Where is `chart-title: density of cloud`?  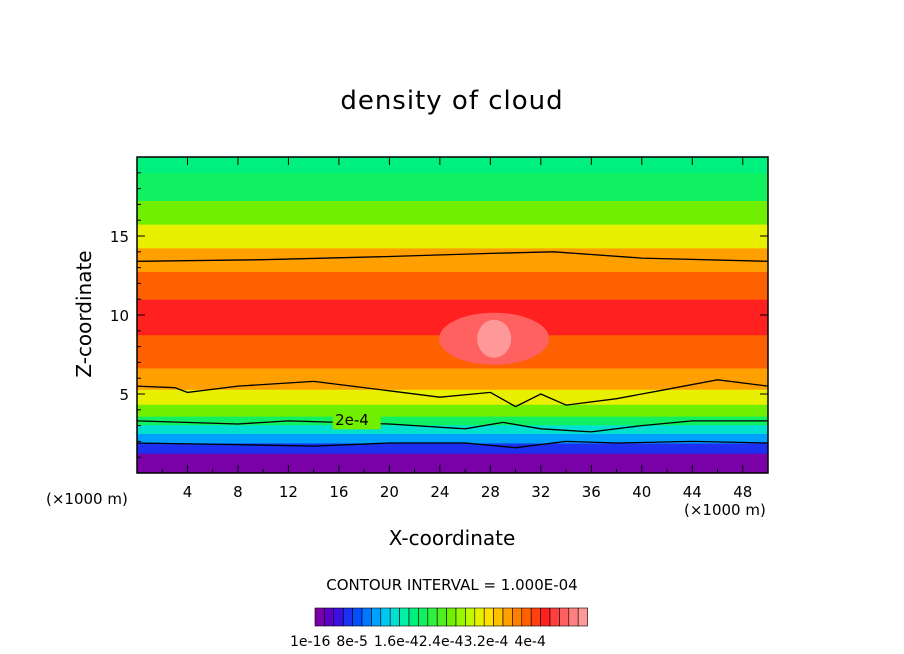
chart-title: density of cloud is located at coordinates (452, 101).